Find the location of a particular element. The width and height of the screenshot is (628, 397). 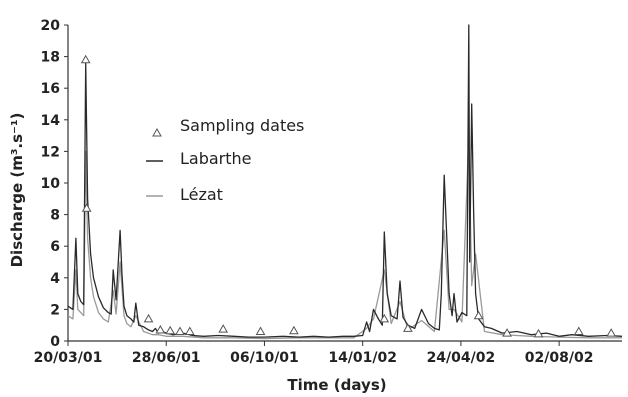

y-tick-label: 12 is located at coordinates (50, 152).